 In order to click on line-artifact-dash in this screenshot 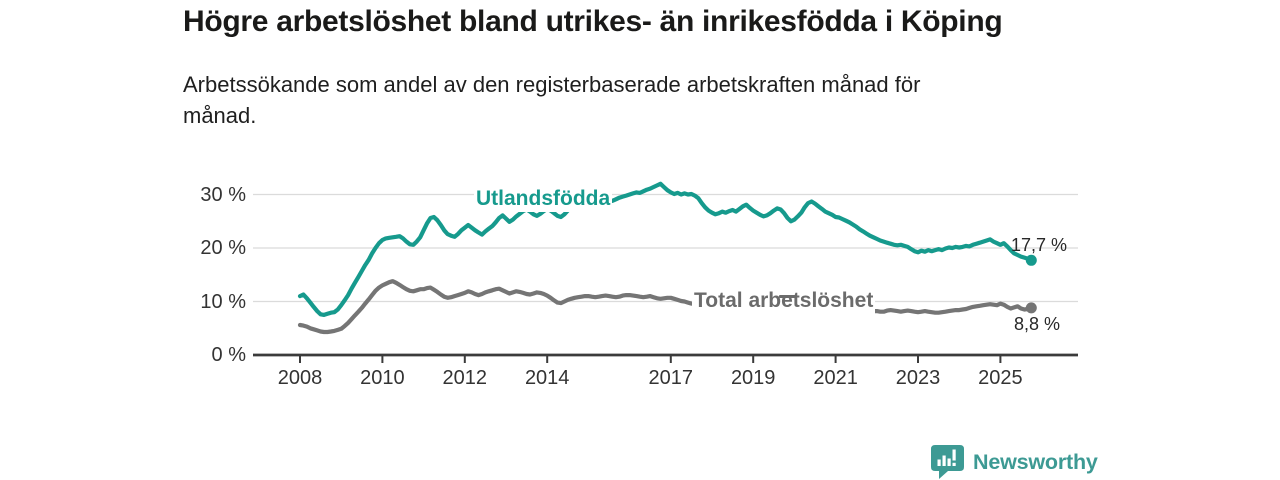, I will do `click(788, 296)`.